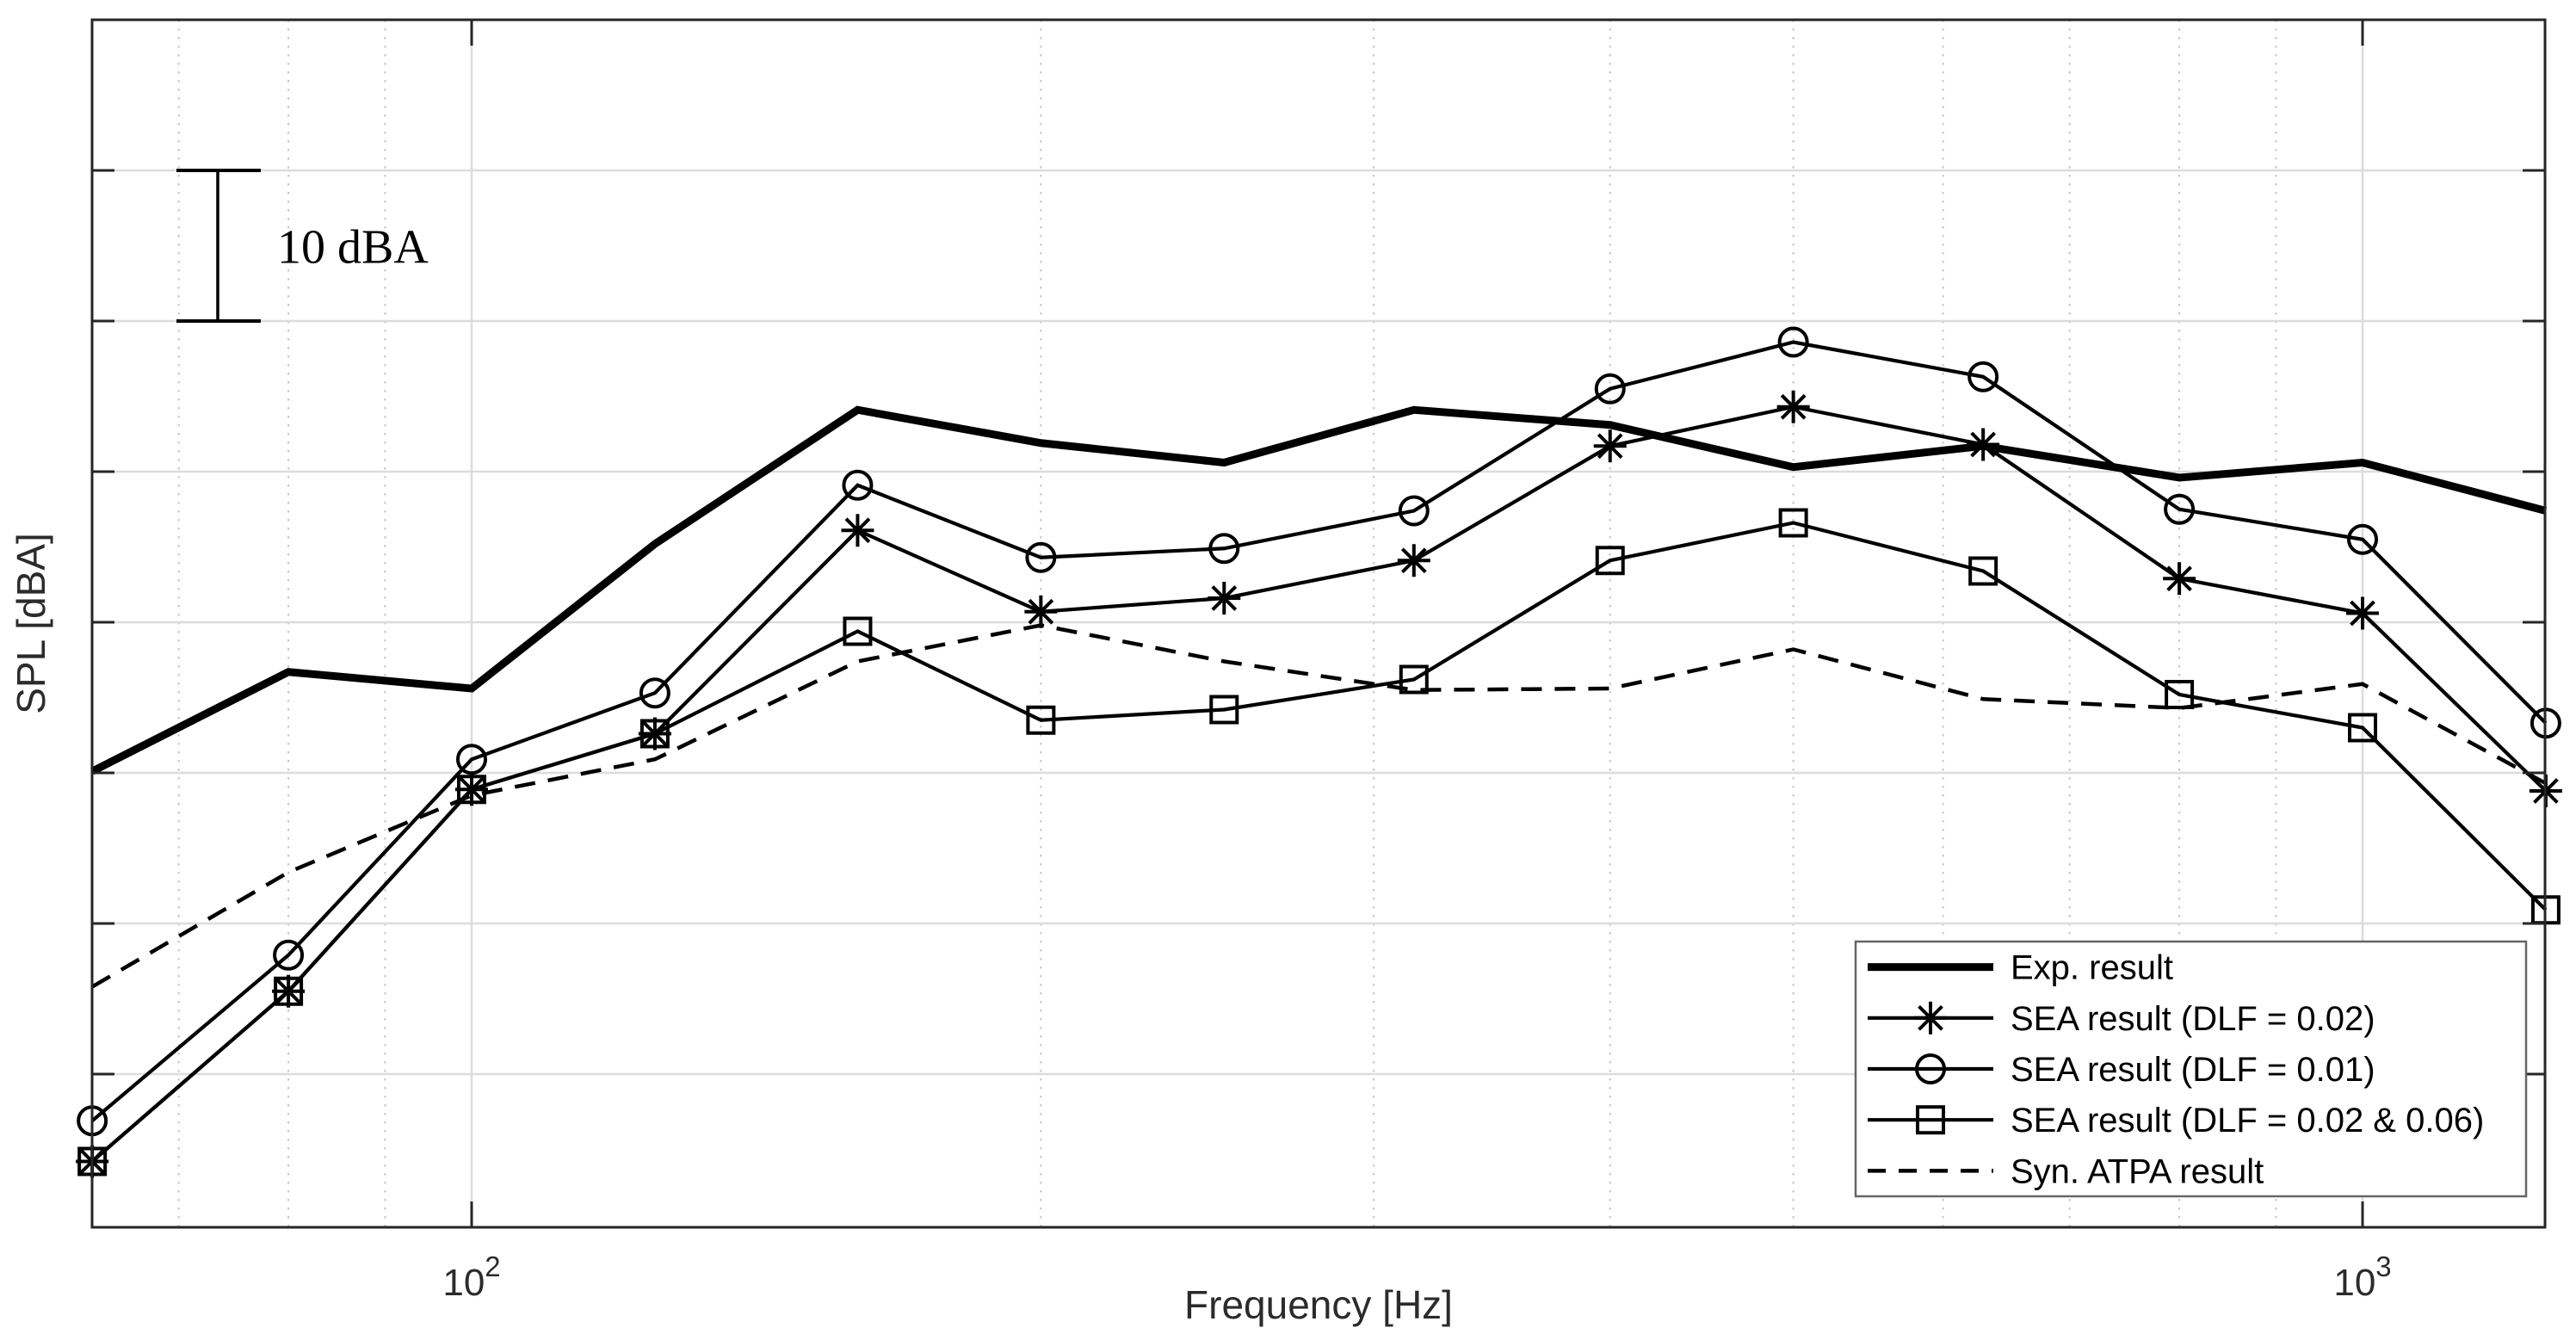  I want to click on legend-label: Syn. ATPA result, so click(2137, 1171).